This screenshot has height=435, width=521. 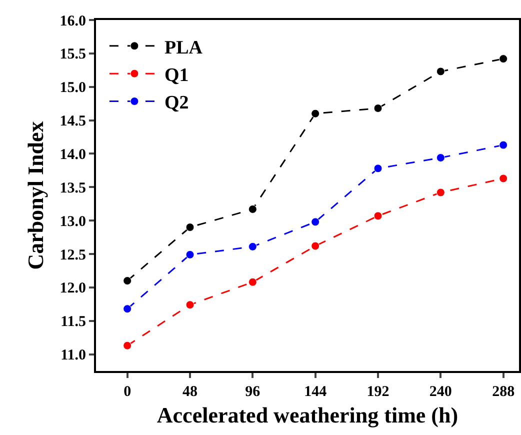 What do you see at coordinates (307, 415) in the screenshot?
I see `x-axis-title: Accelerated weathering time (h)` at bounding box center [307, 415].